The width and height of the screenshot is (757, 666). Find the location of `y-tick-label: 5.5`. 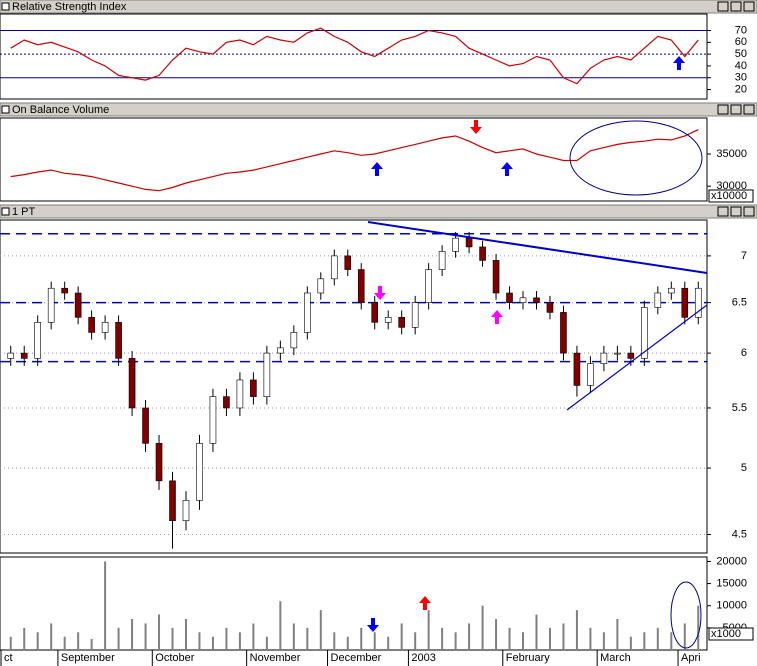

y-tick-label: 5.5 is located at coordinates (739, 408).